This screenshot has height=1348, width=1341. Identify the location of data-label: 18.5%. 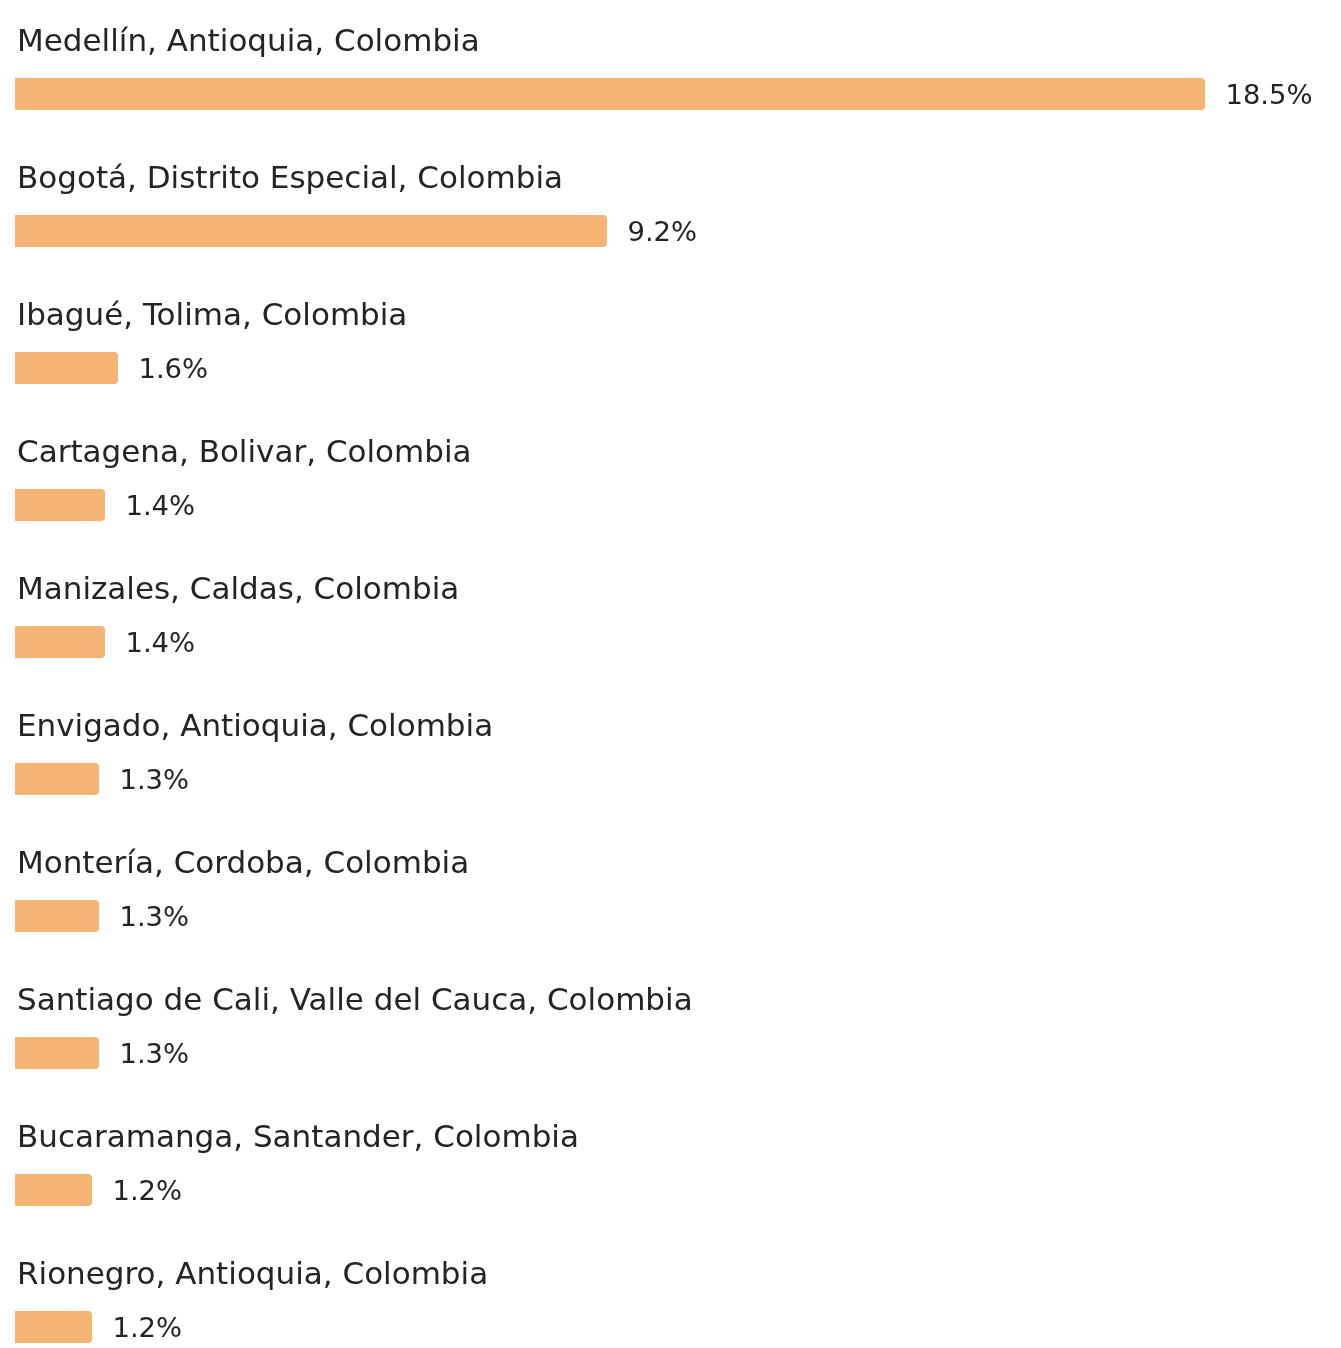
(1260, 94).